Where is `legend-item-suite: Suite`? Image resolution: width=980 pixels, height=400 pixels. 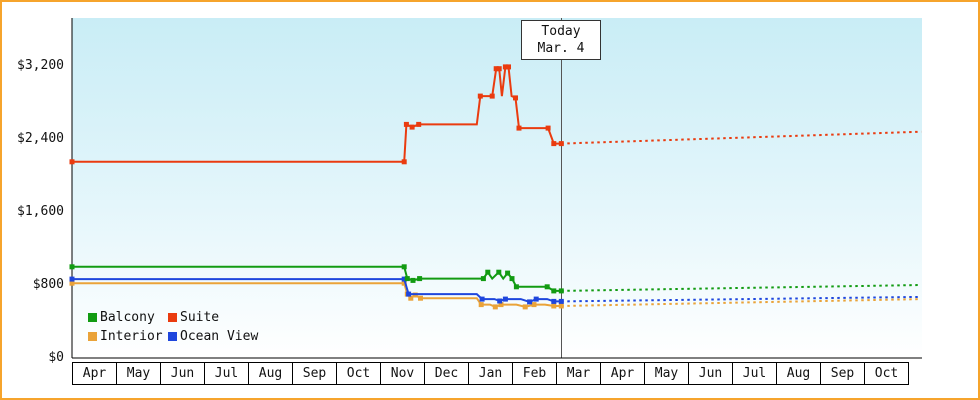 legend-item-suite: Suite is located at coordinates (213, 317).